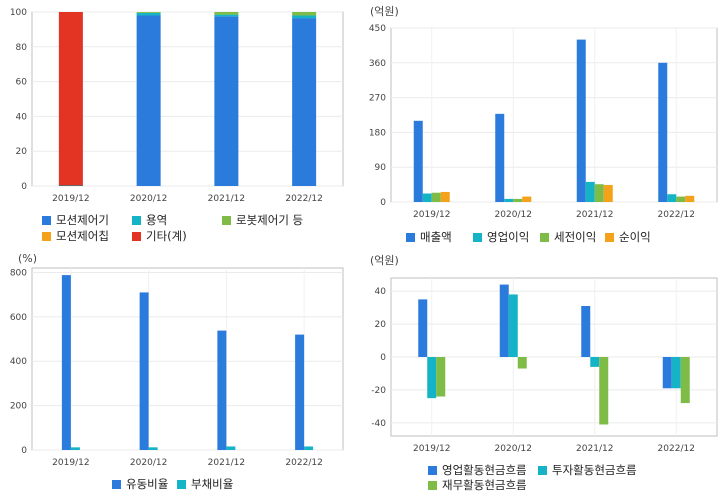  What do you see at coordinates (594, 470) in the screenshot?
I see `legend-label: 투자활동현금흐름` at bounding box center [594, 470].